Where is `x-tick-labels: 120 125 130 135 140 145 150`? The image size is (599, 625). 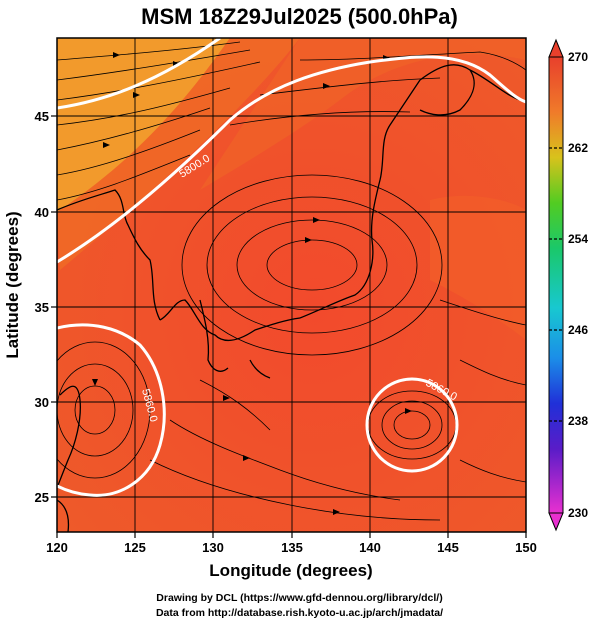
x-tick-labels: 120 125 130 135 140 145 150 is located at coordinates (291, 547).